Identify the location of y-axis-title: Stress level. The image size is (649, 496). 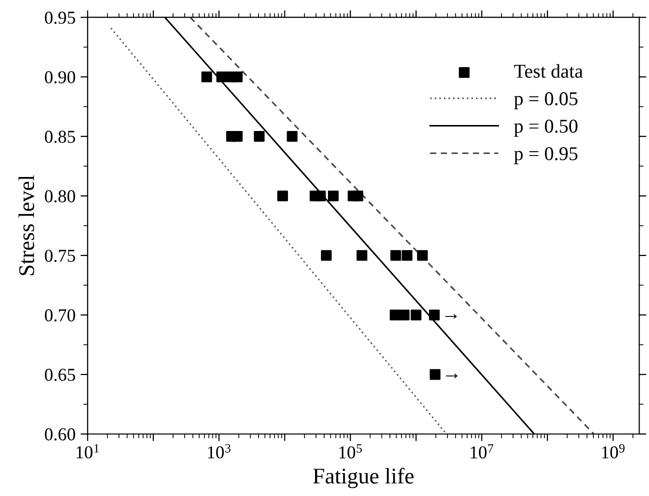
(26, 225).